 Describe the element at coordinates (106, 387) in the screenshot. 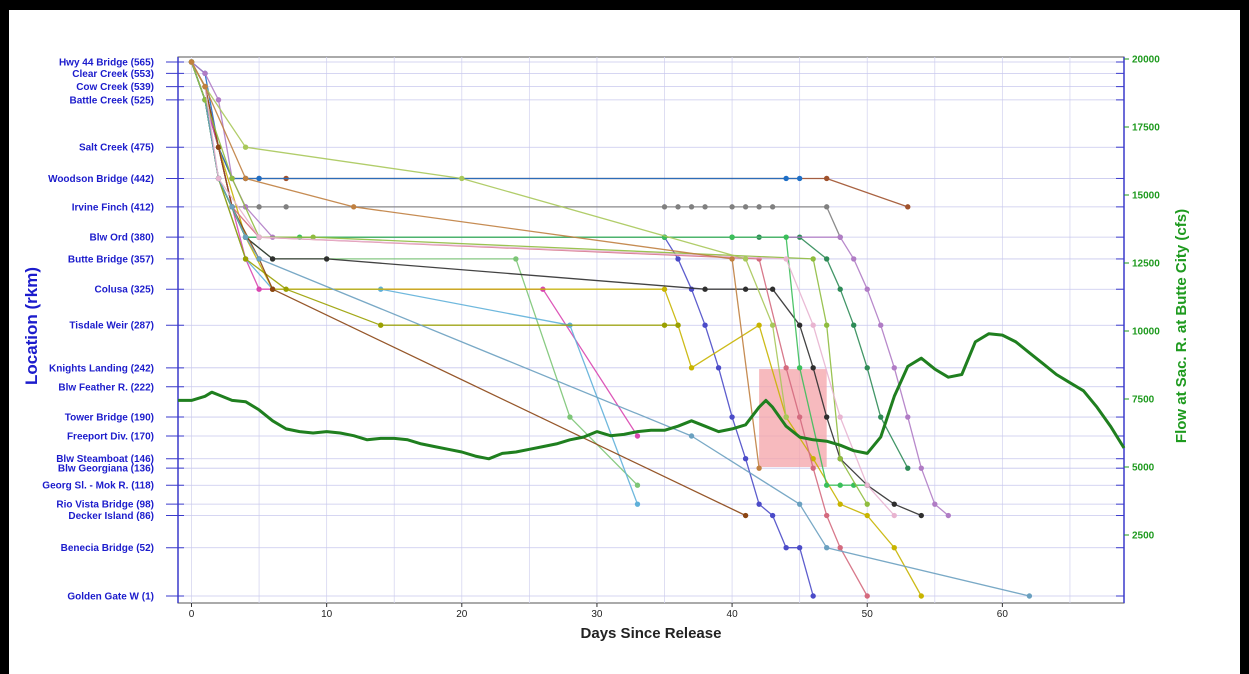

I see `location-label: Blw Feather R. (222)` at that location.